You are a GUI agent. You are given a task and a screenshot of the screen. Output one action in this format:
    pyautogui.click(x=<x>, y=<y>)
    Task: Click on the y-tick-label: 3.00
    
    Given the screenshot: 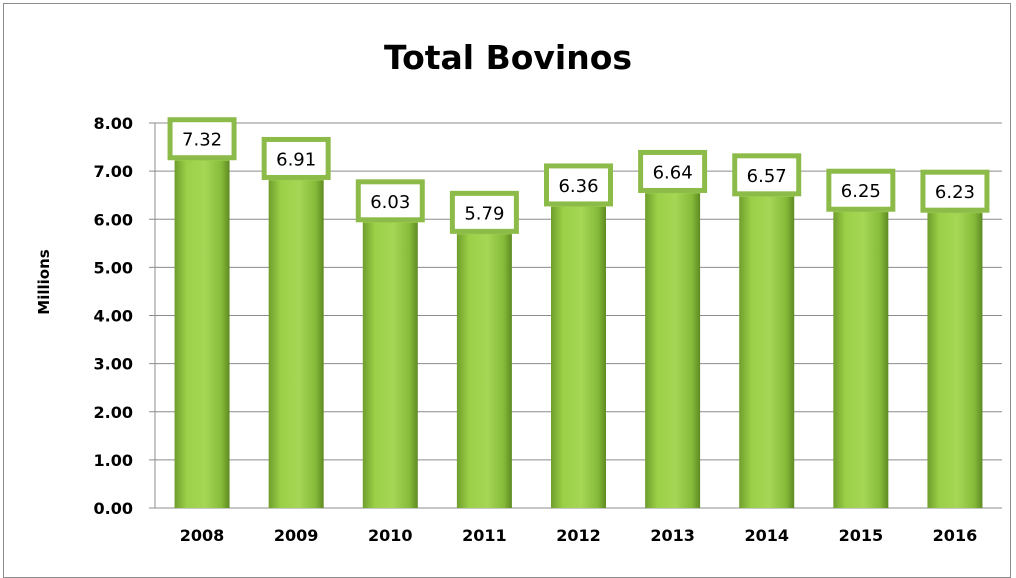 What is the action you would take?
    pyautogui.click(x=113, y=364)
    